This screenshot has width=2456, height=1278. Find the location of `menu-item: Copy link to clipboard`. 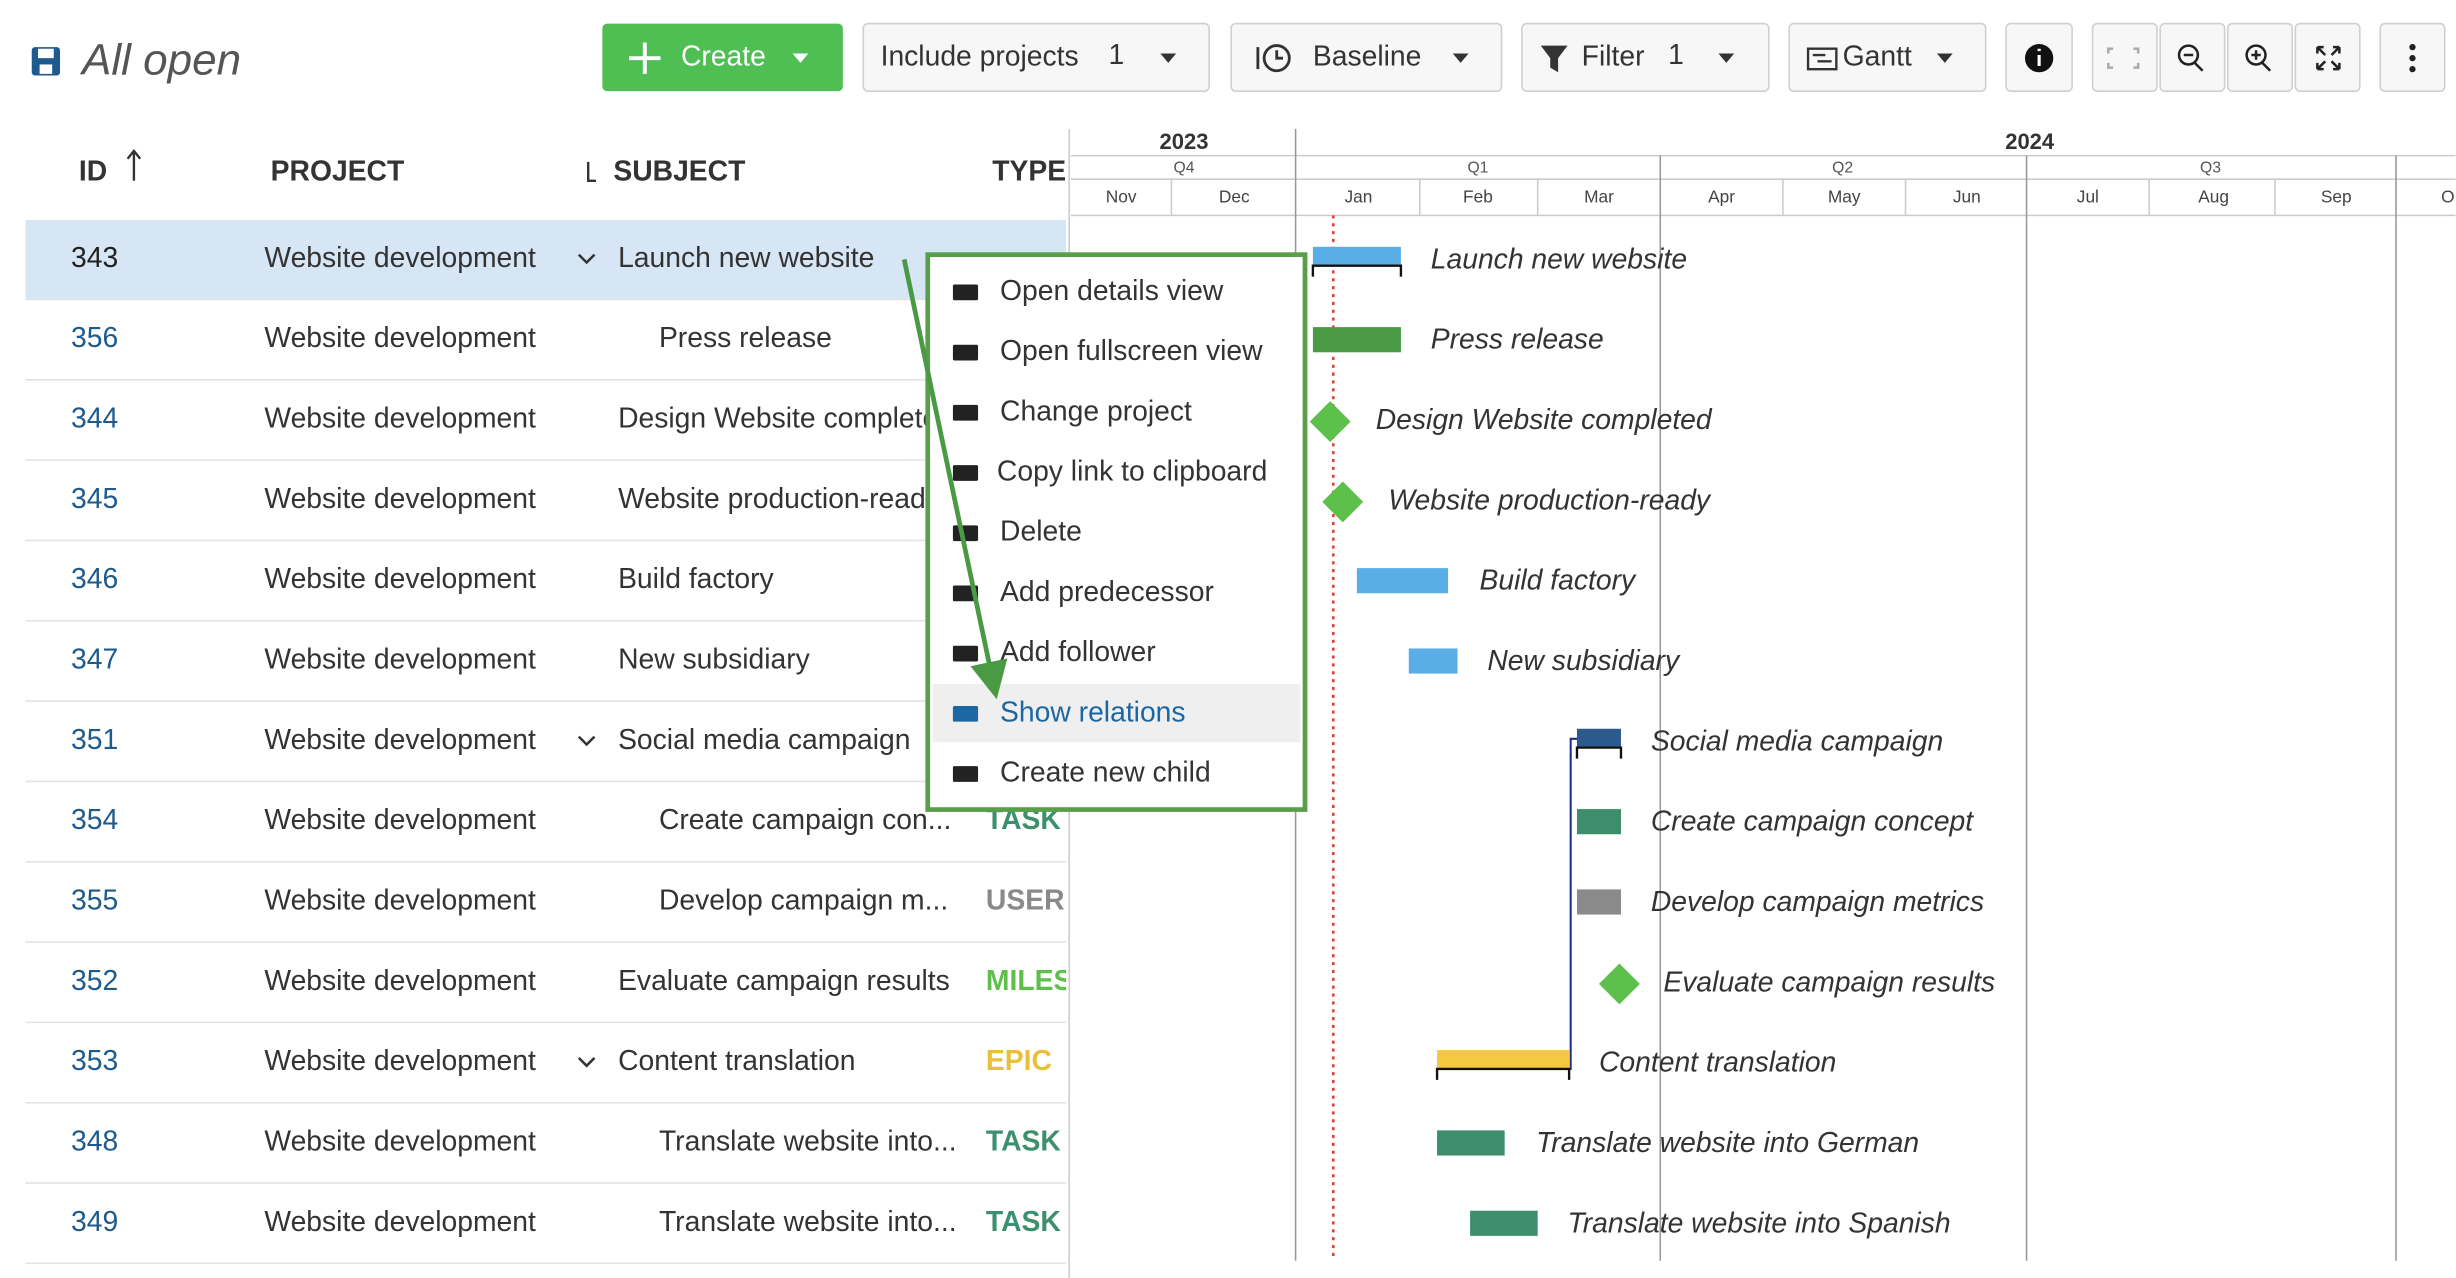

menu-item: Copy link to clipboard is located at coordinates (1109, 470).